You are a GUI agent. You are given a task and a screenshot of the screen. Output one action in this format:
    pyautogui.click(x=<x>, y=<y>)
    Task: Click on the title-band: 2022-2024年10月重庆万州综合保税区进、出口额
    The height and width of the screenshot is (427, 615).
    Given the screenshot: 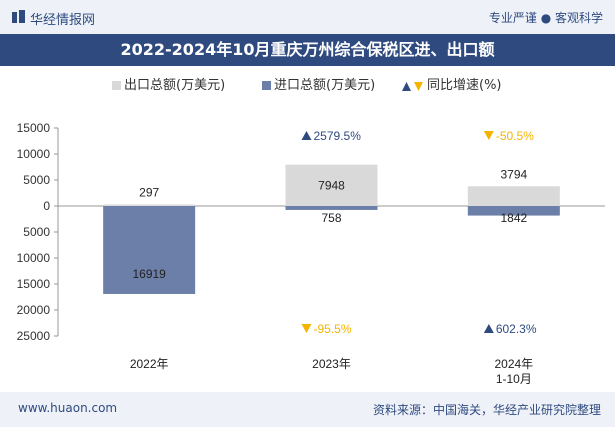 What is the action you would take?
    pyautogui.click(x=307, y=50)
    